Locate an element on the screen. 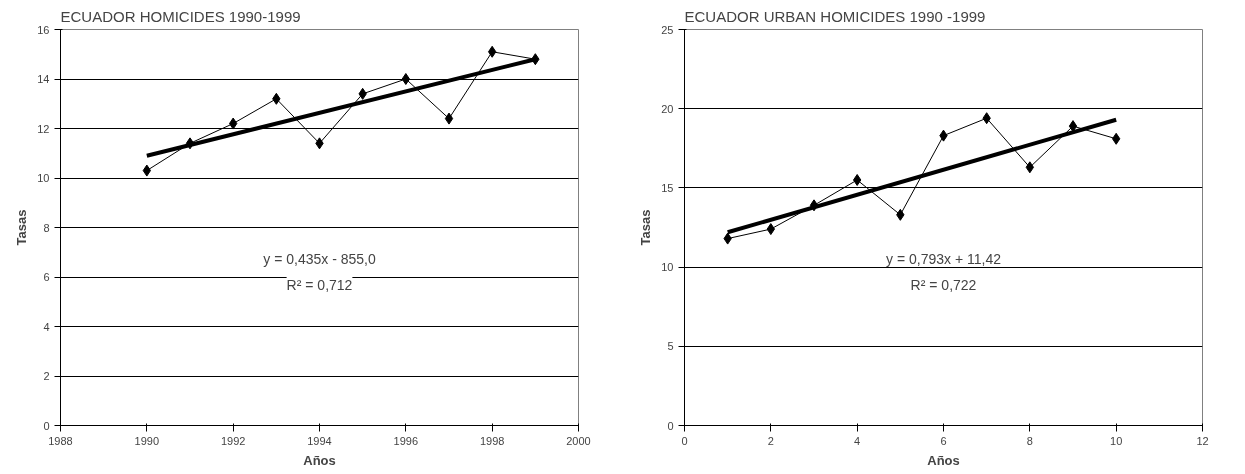  x-tick-label: 12 is located at coordinates (1202, 440).